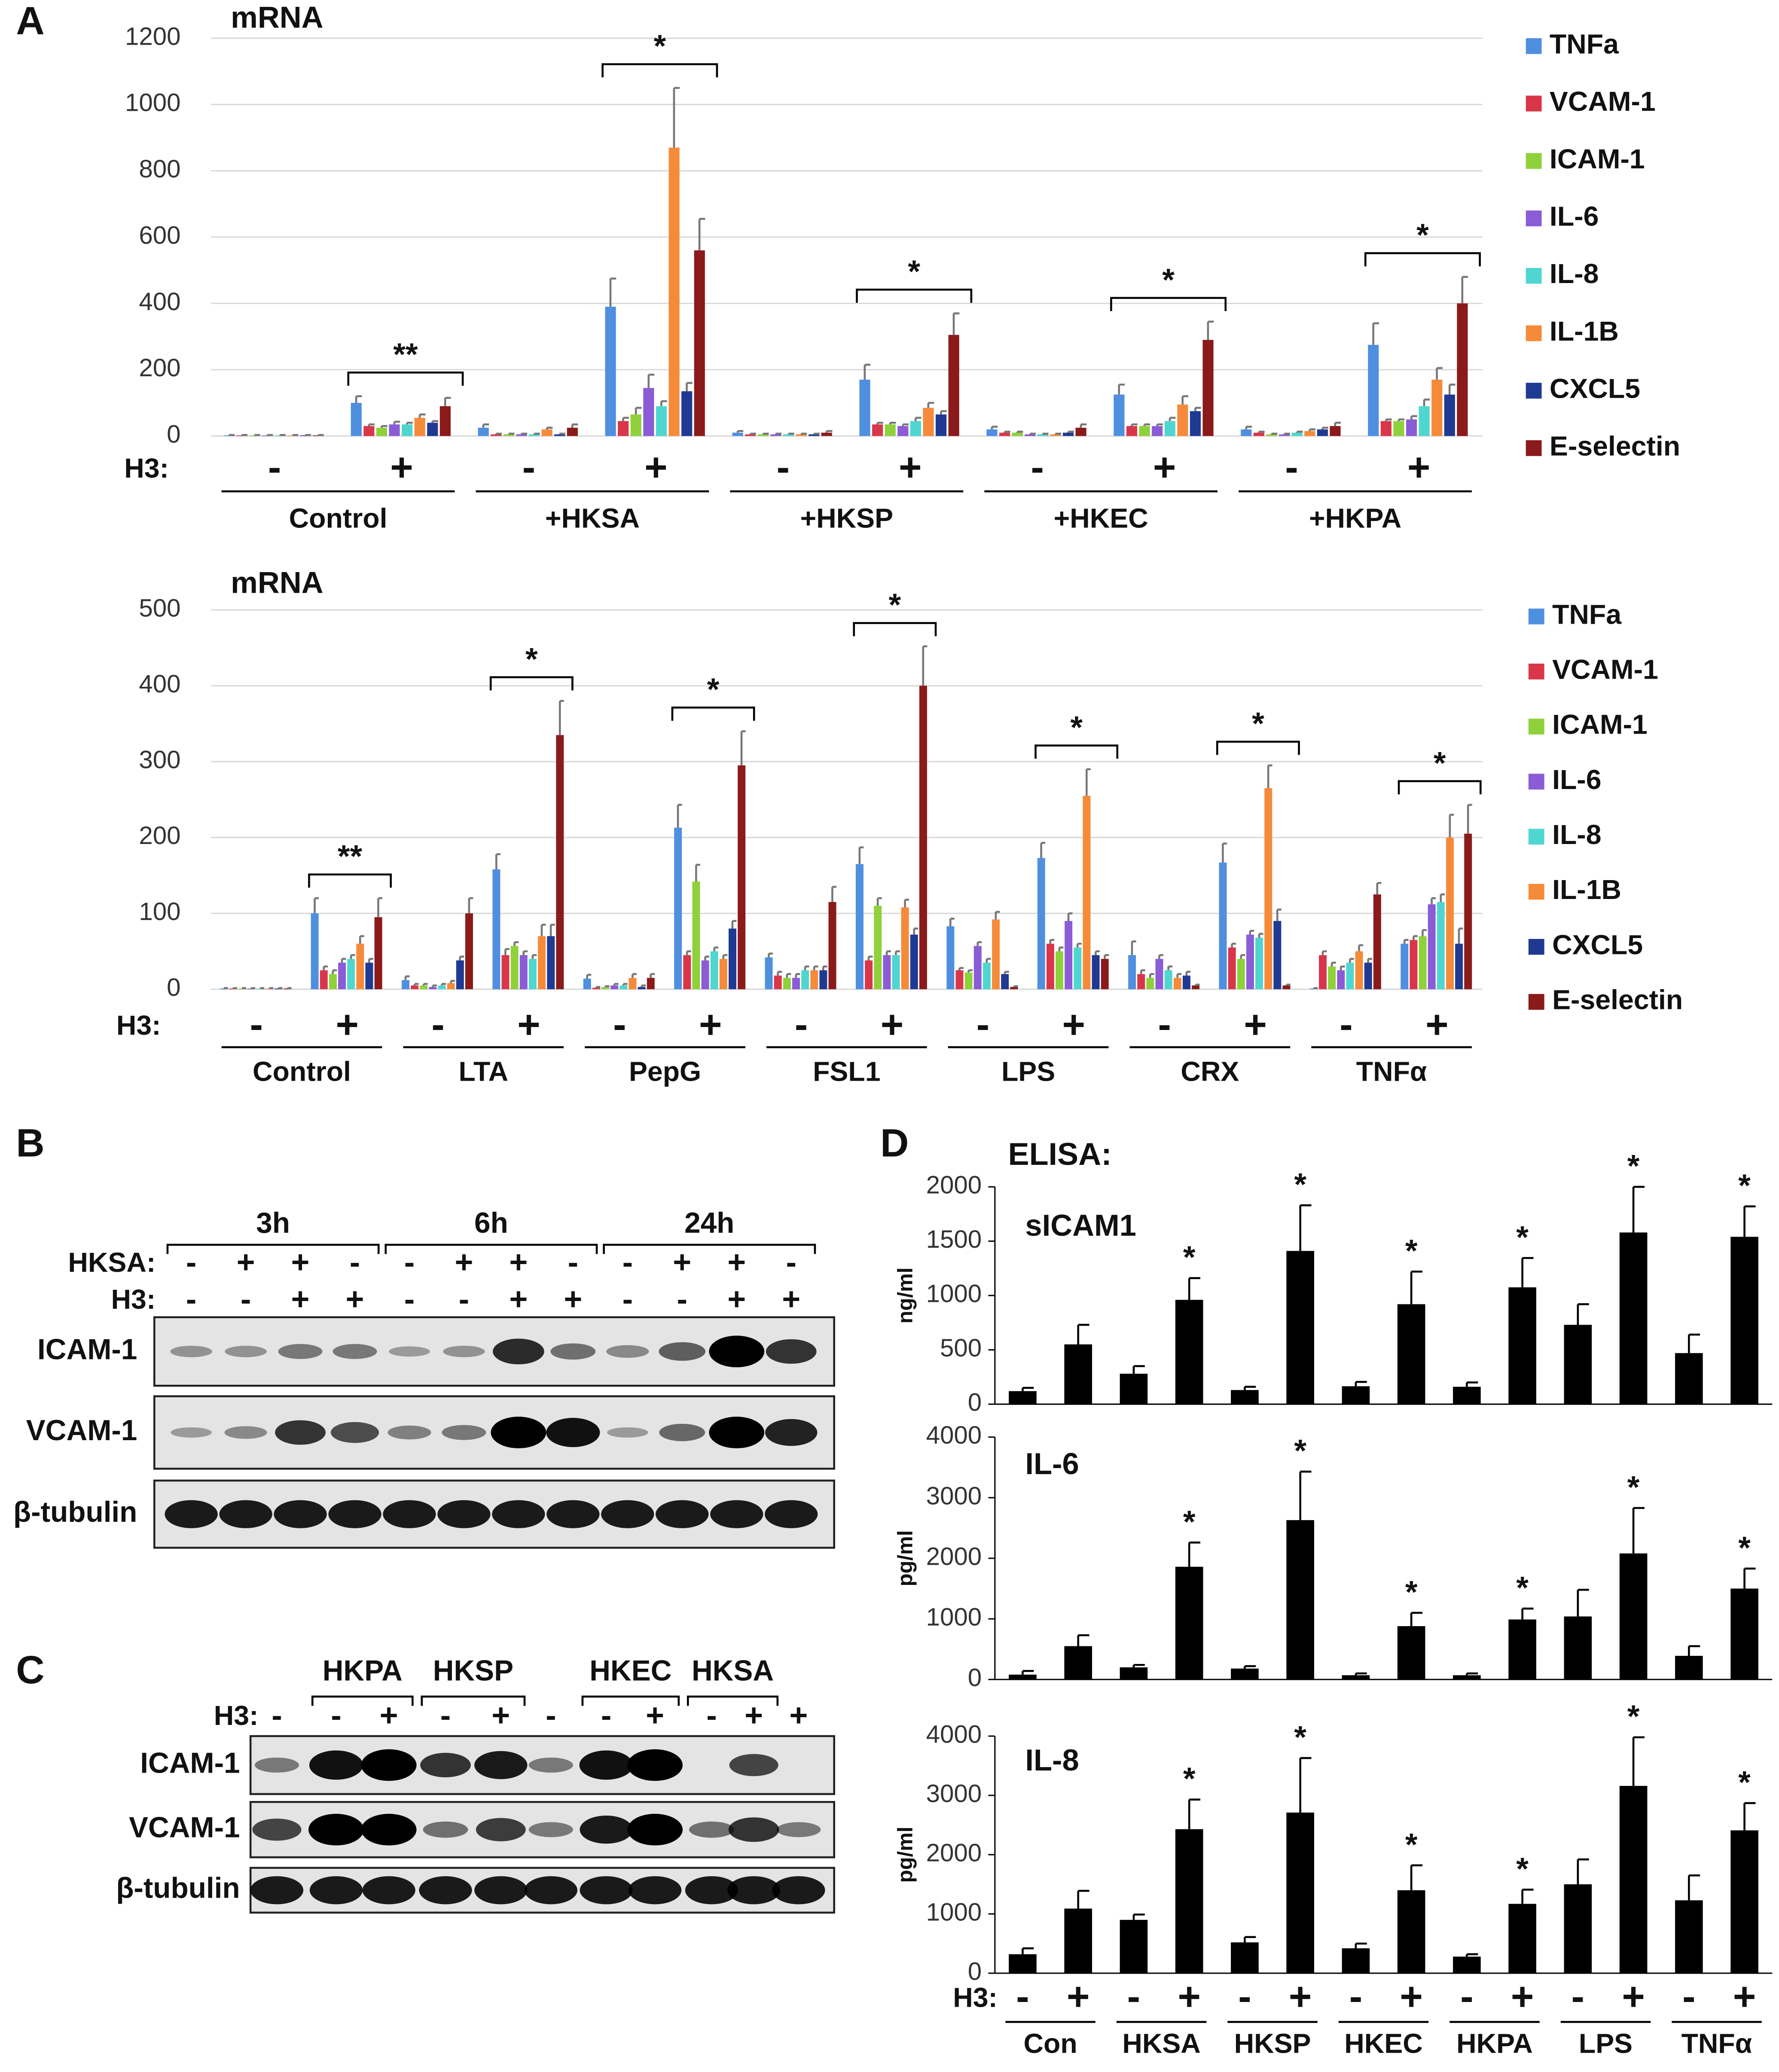  Describe the element at coordinates (1587, 614) in the screenshot. I see `legend-label: TNFa` at that location.